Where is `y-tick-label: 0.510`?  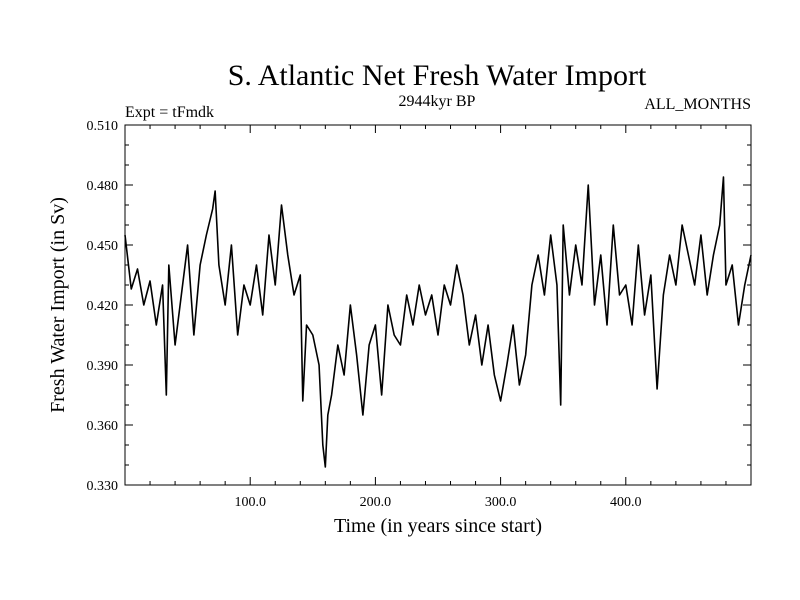 y-tick-label: 0.510 is located at coordinates (103, 126).